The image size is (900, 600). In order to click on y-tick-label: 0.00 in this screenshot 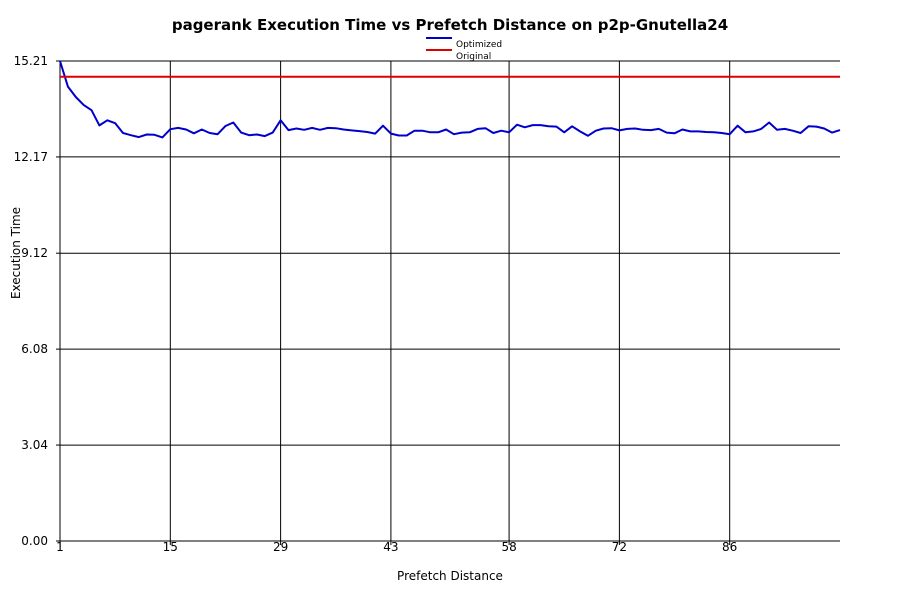, I will do `click(34, 541)`.